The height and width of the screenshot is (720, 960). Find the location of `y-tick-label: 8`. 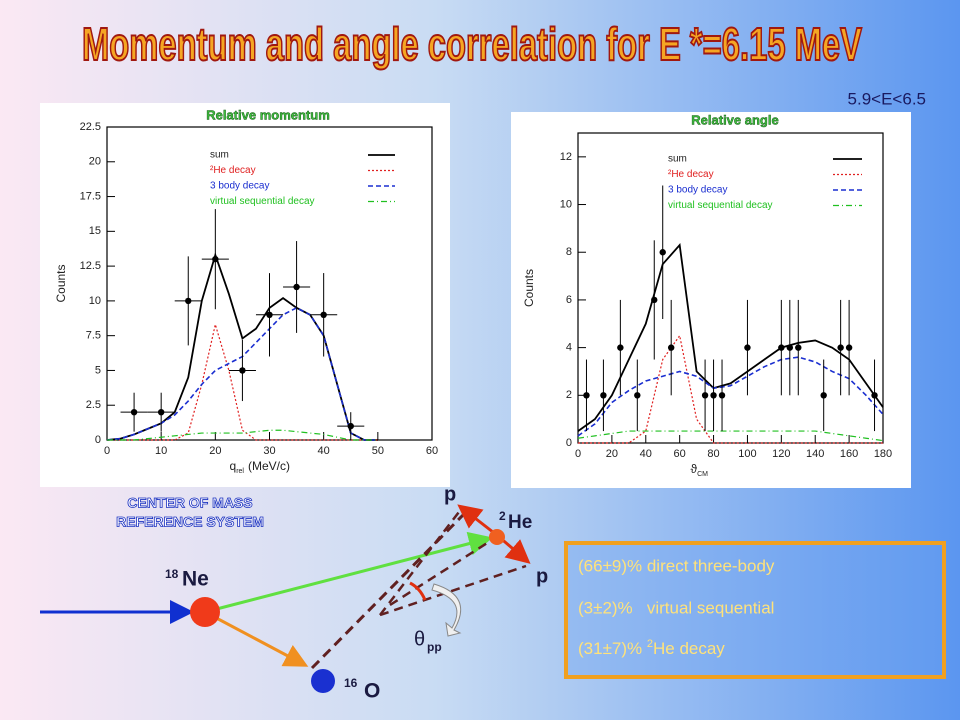

y-tick-label: 8 is located at coordinates (569, 252).